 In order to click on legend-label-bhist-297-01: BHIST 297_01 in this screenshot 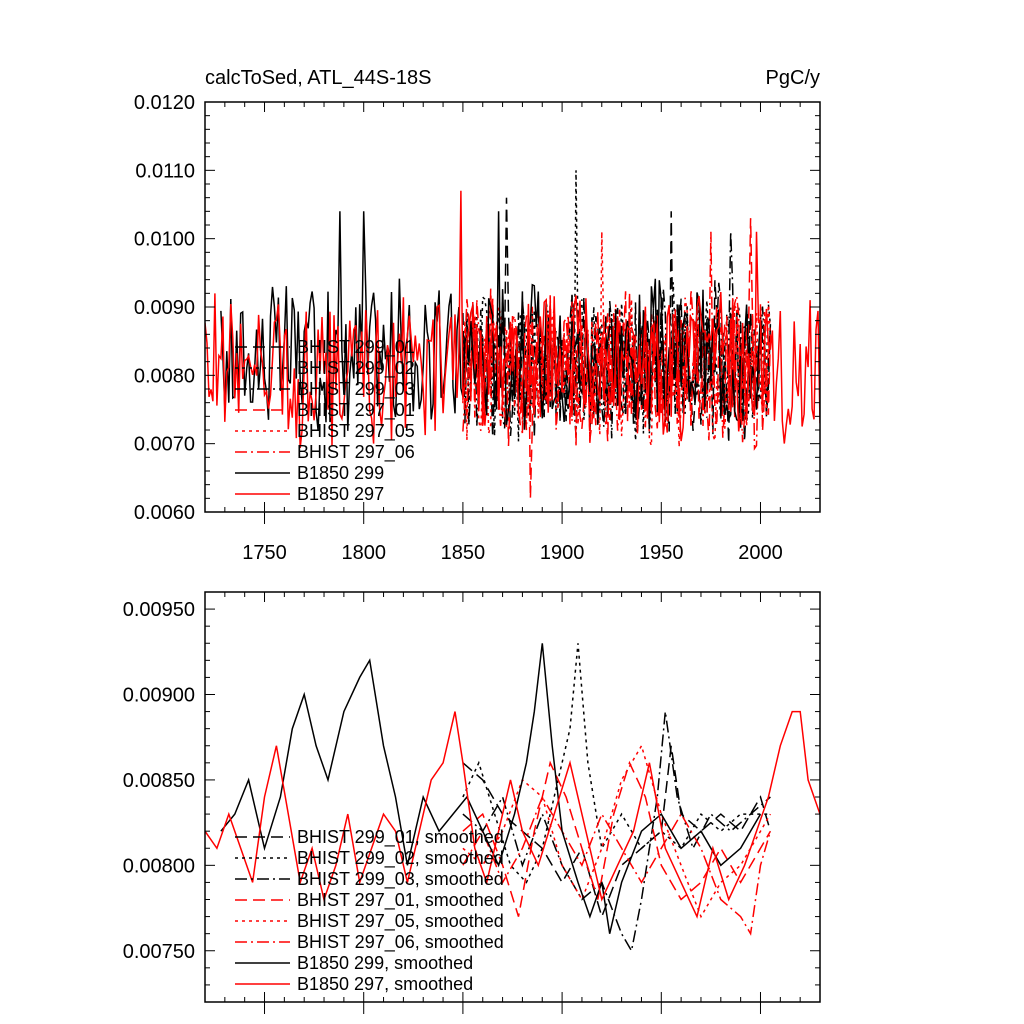, I will do `click(356, 410)`.